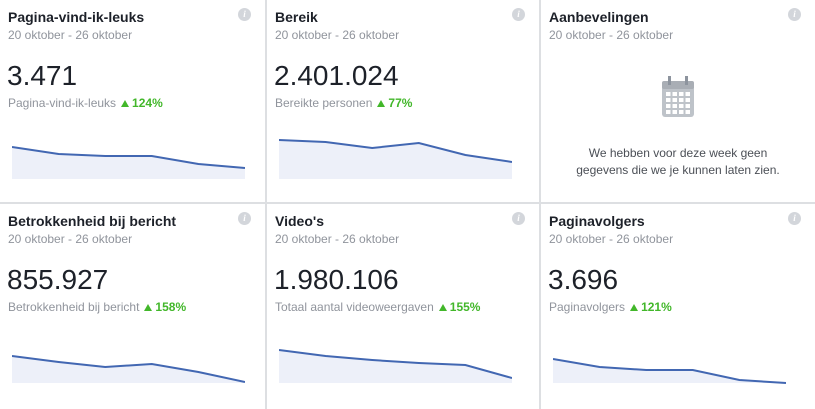 The width and height of the screenshot is (815, 409). I want to click on message-line: gegevens die we je kunnen laten zien., so click(678, 170).